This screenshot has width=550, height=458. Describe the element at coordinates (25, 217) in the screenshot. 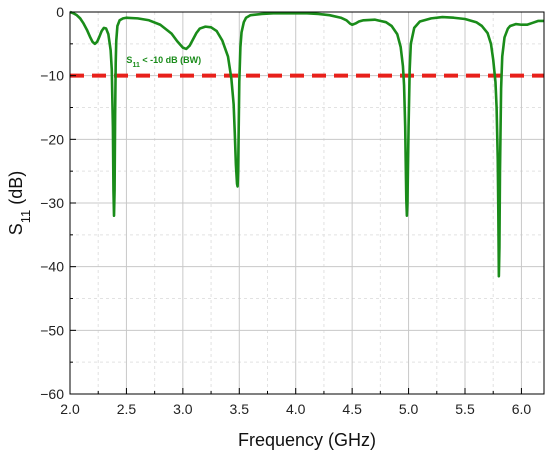

I see `y-axis-title-subscript: 11` at that location.